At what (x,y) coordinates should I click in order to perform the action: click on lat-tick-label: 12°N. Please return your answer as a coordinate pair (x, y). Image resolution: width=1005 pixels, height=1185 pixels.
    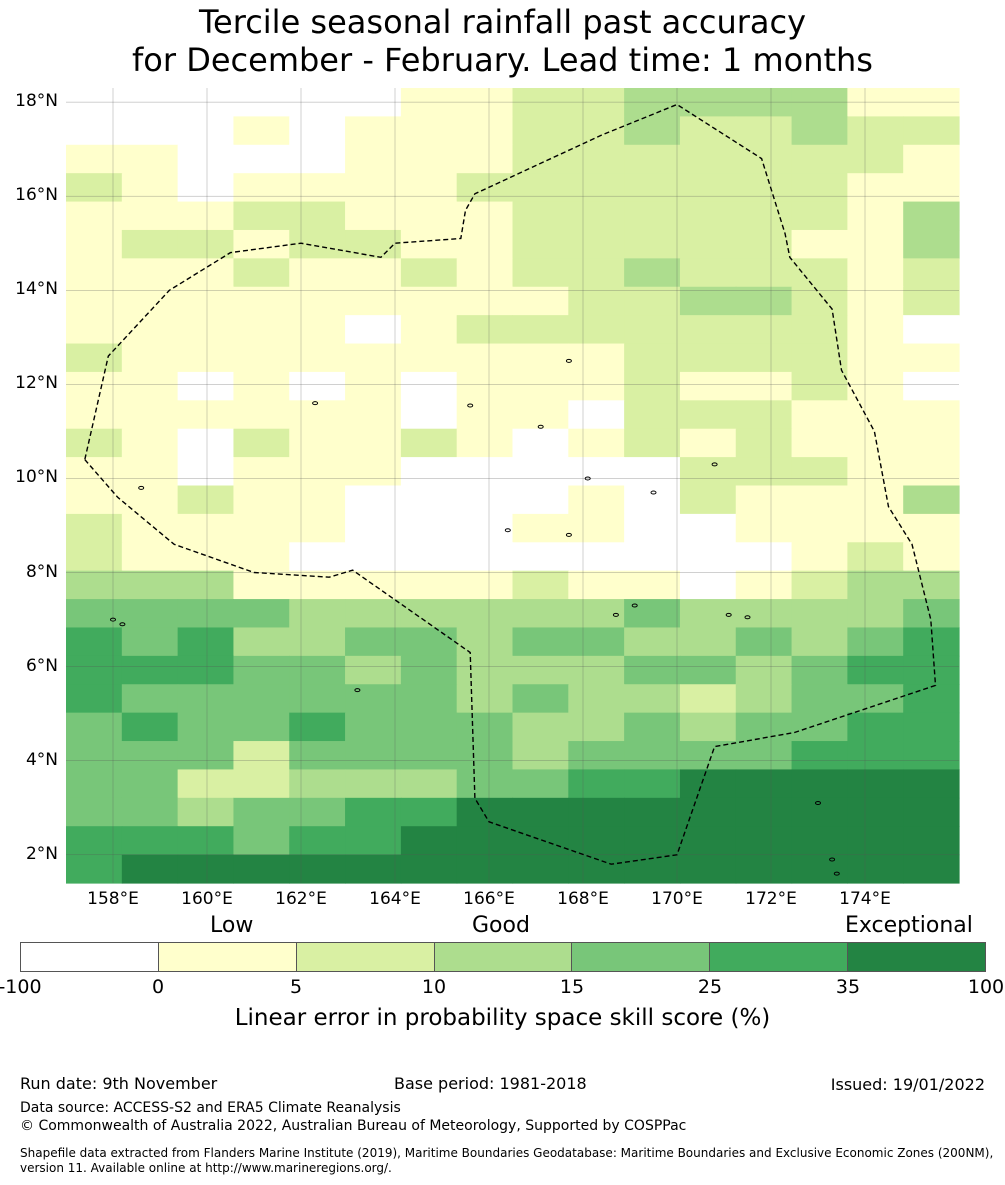
    Looking at the image, I should click on (36, 383).